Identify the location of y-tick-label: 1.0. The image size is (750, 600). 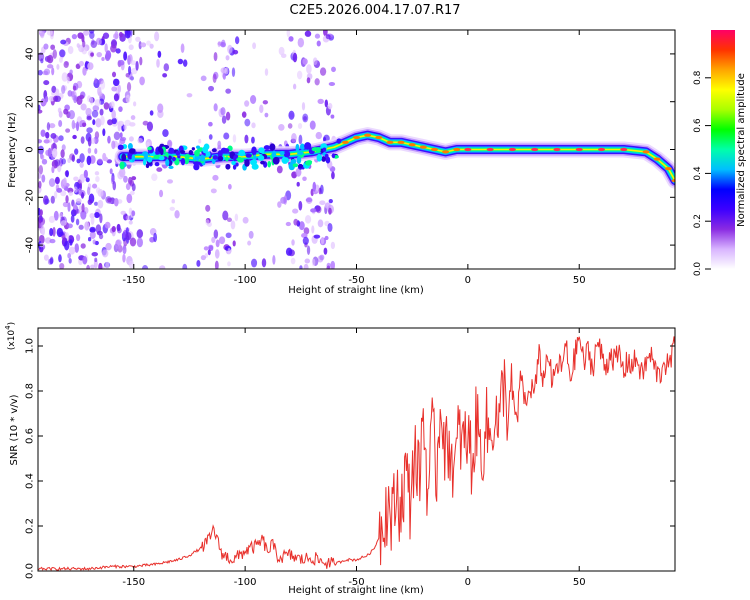
(30, 346).